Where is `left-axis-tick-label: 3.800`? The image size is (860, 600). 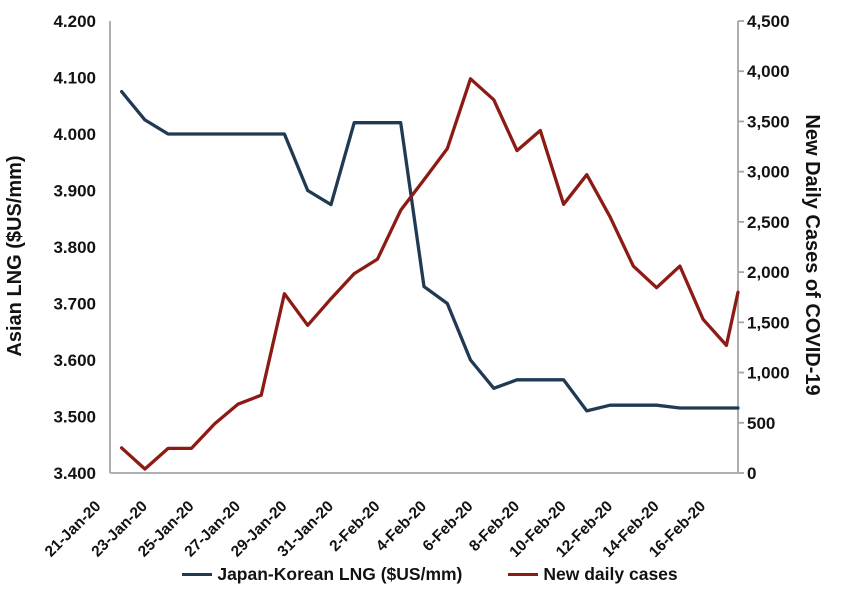
left-axis-tick-label: 3.800 is located at coordinates (74, 247).